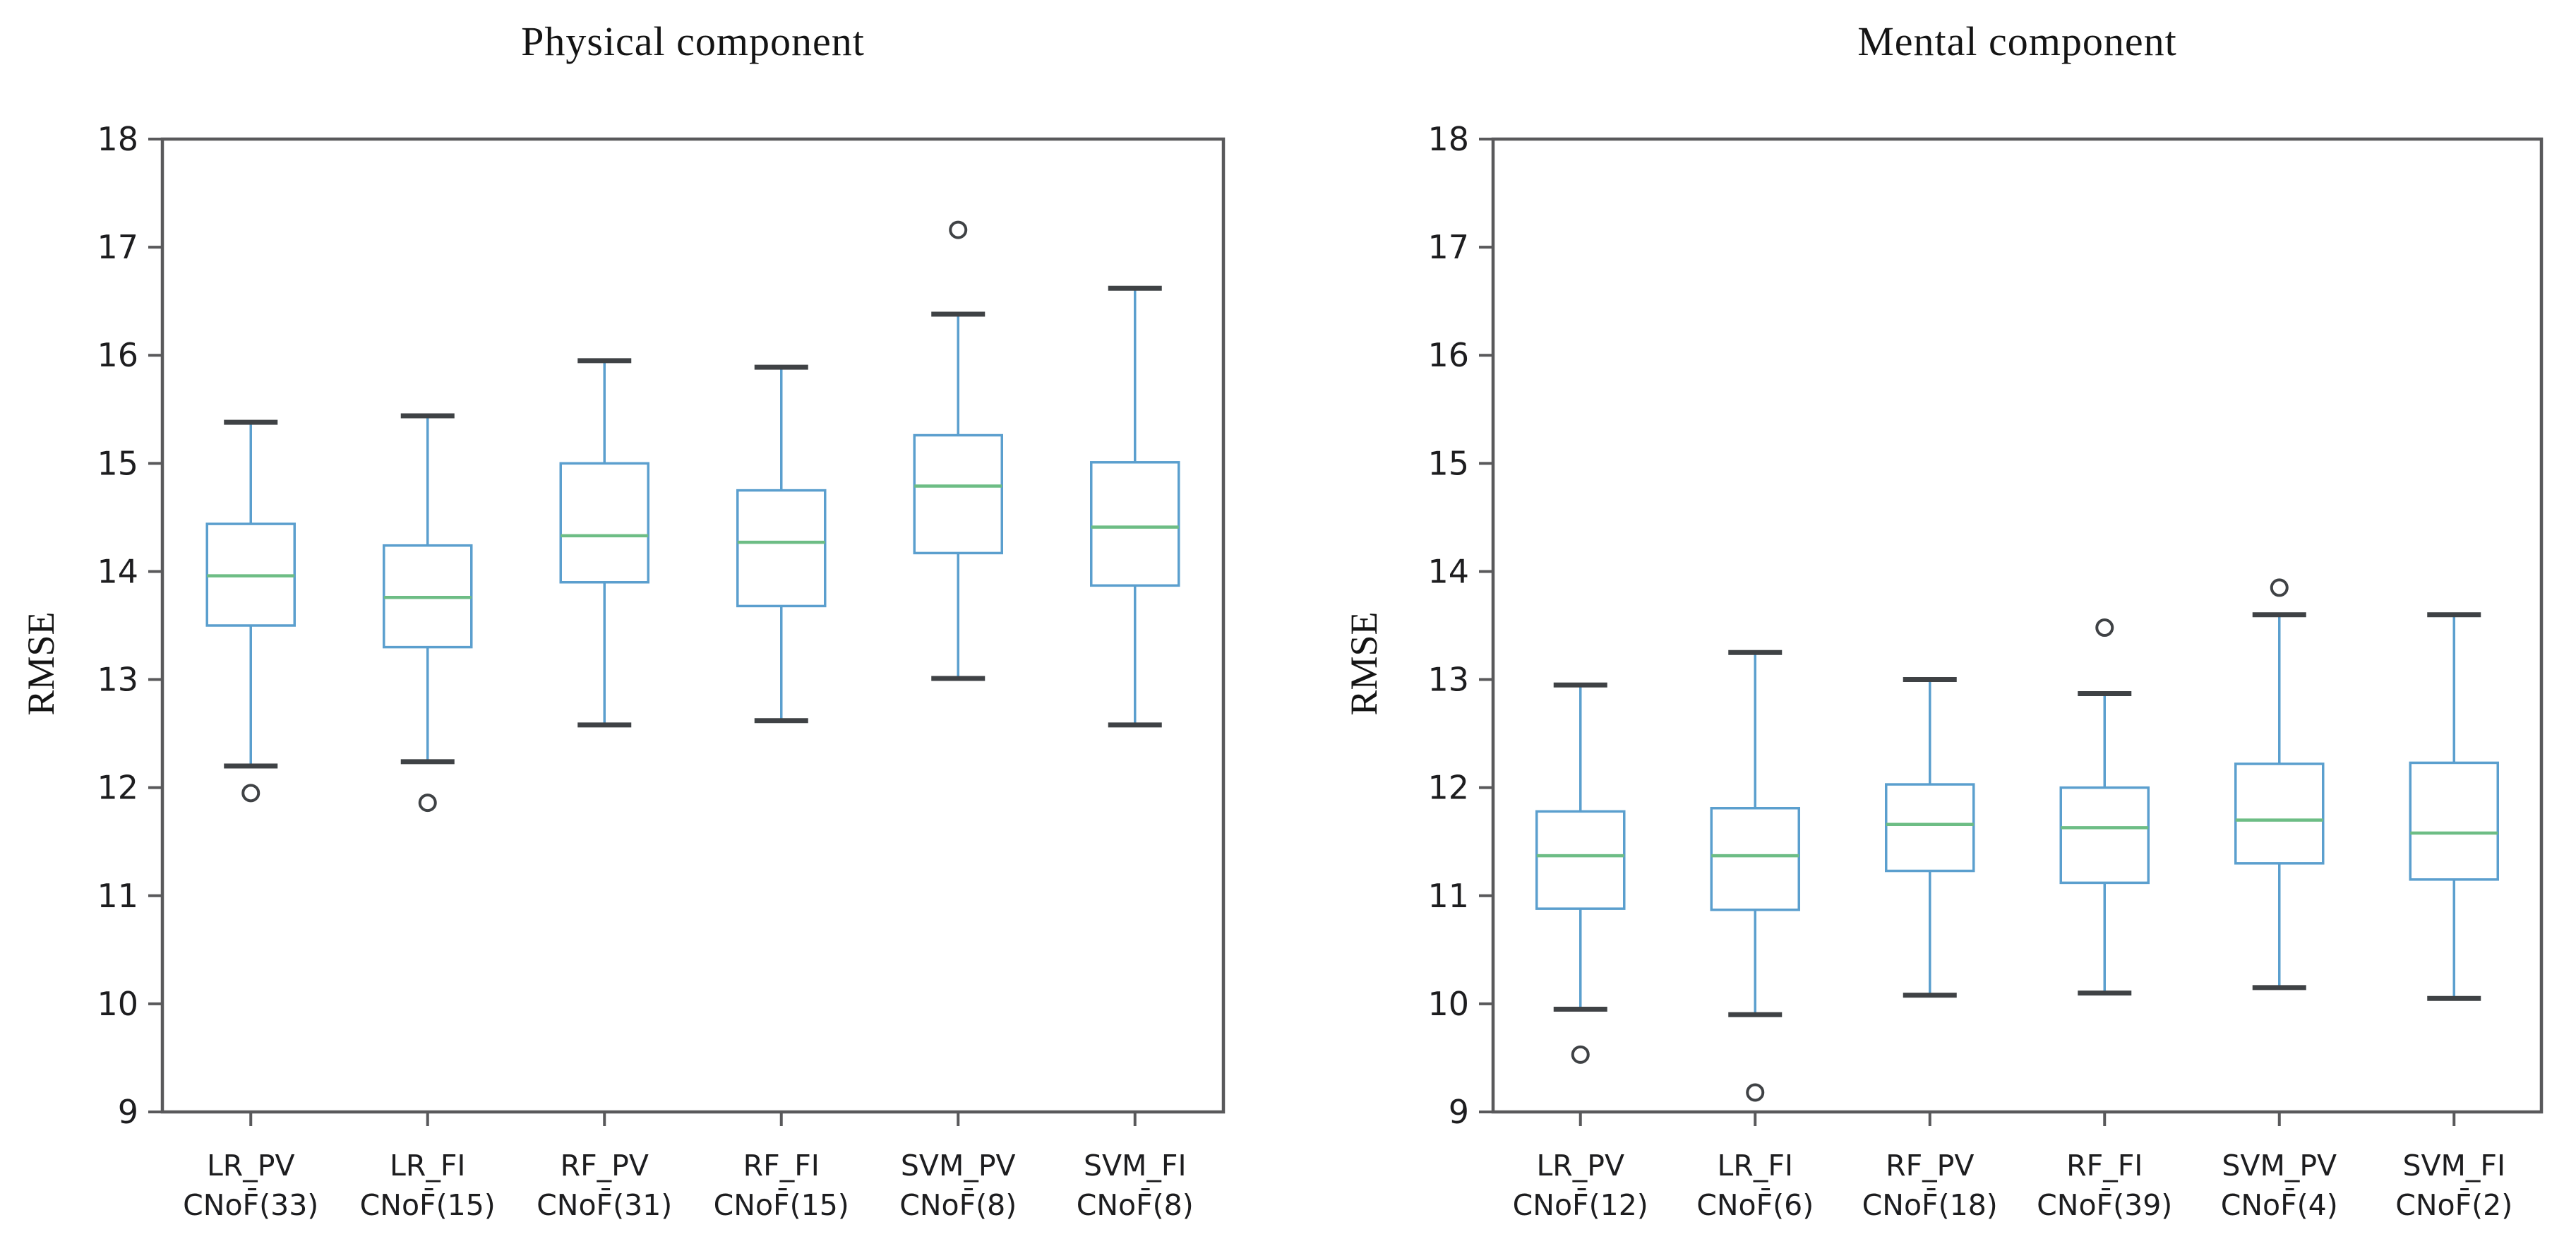 The height and width of the screenshot is (1251, 2576). Describe the element at coordinates (2279, 1205) in the screenshot. I see `x-category-cnof-label: CNoF̄(4)` at that location.